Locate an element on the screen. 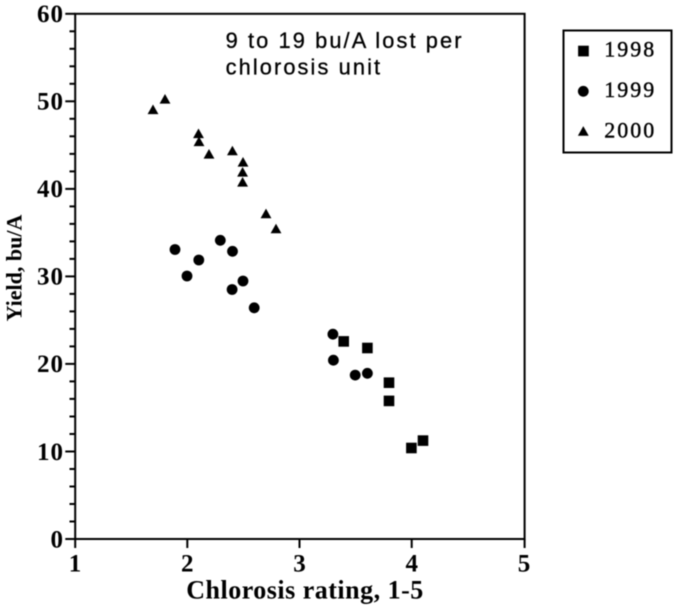  svg-text: 0 is located at coordinates (58, 539).